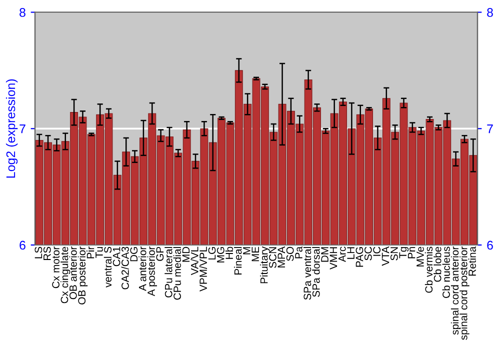 The height and width of the screenshot is (350, 500). What do you see at coordinates (116, 256) in the screenshot?
I see `x-tick-label: CA1` at bounding box center [116, 256].